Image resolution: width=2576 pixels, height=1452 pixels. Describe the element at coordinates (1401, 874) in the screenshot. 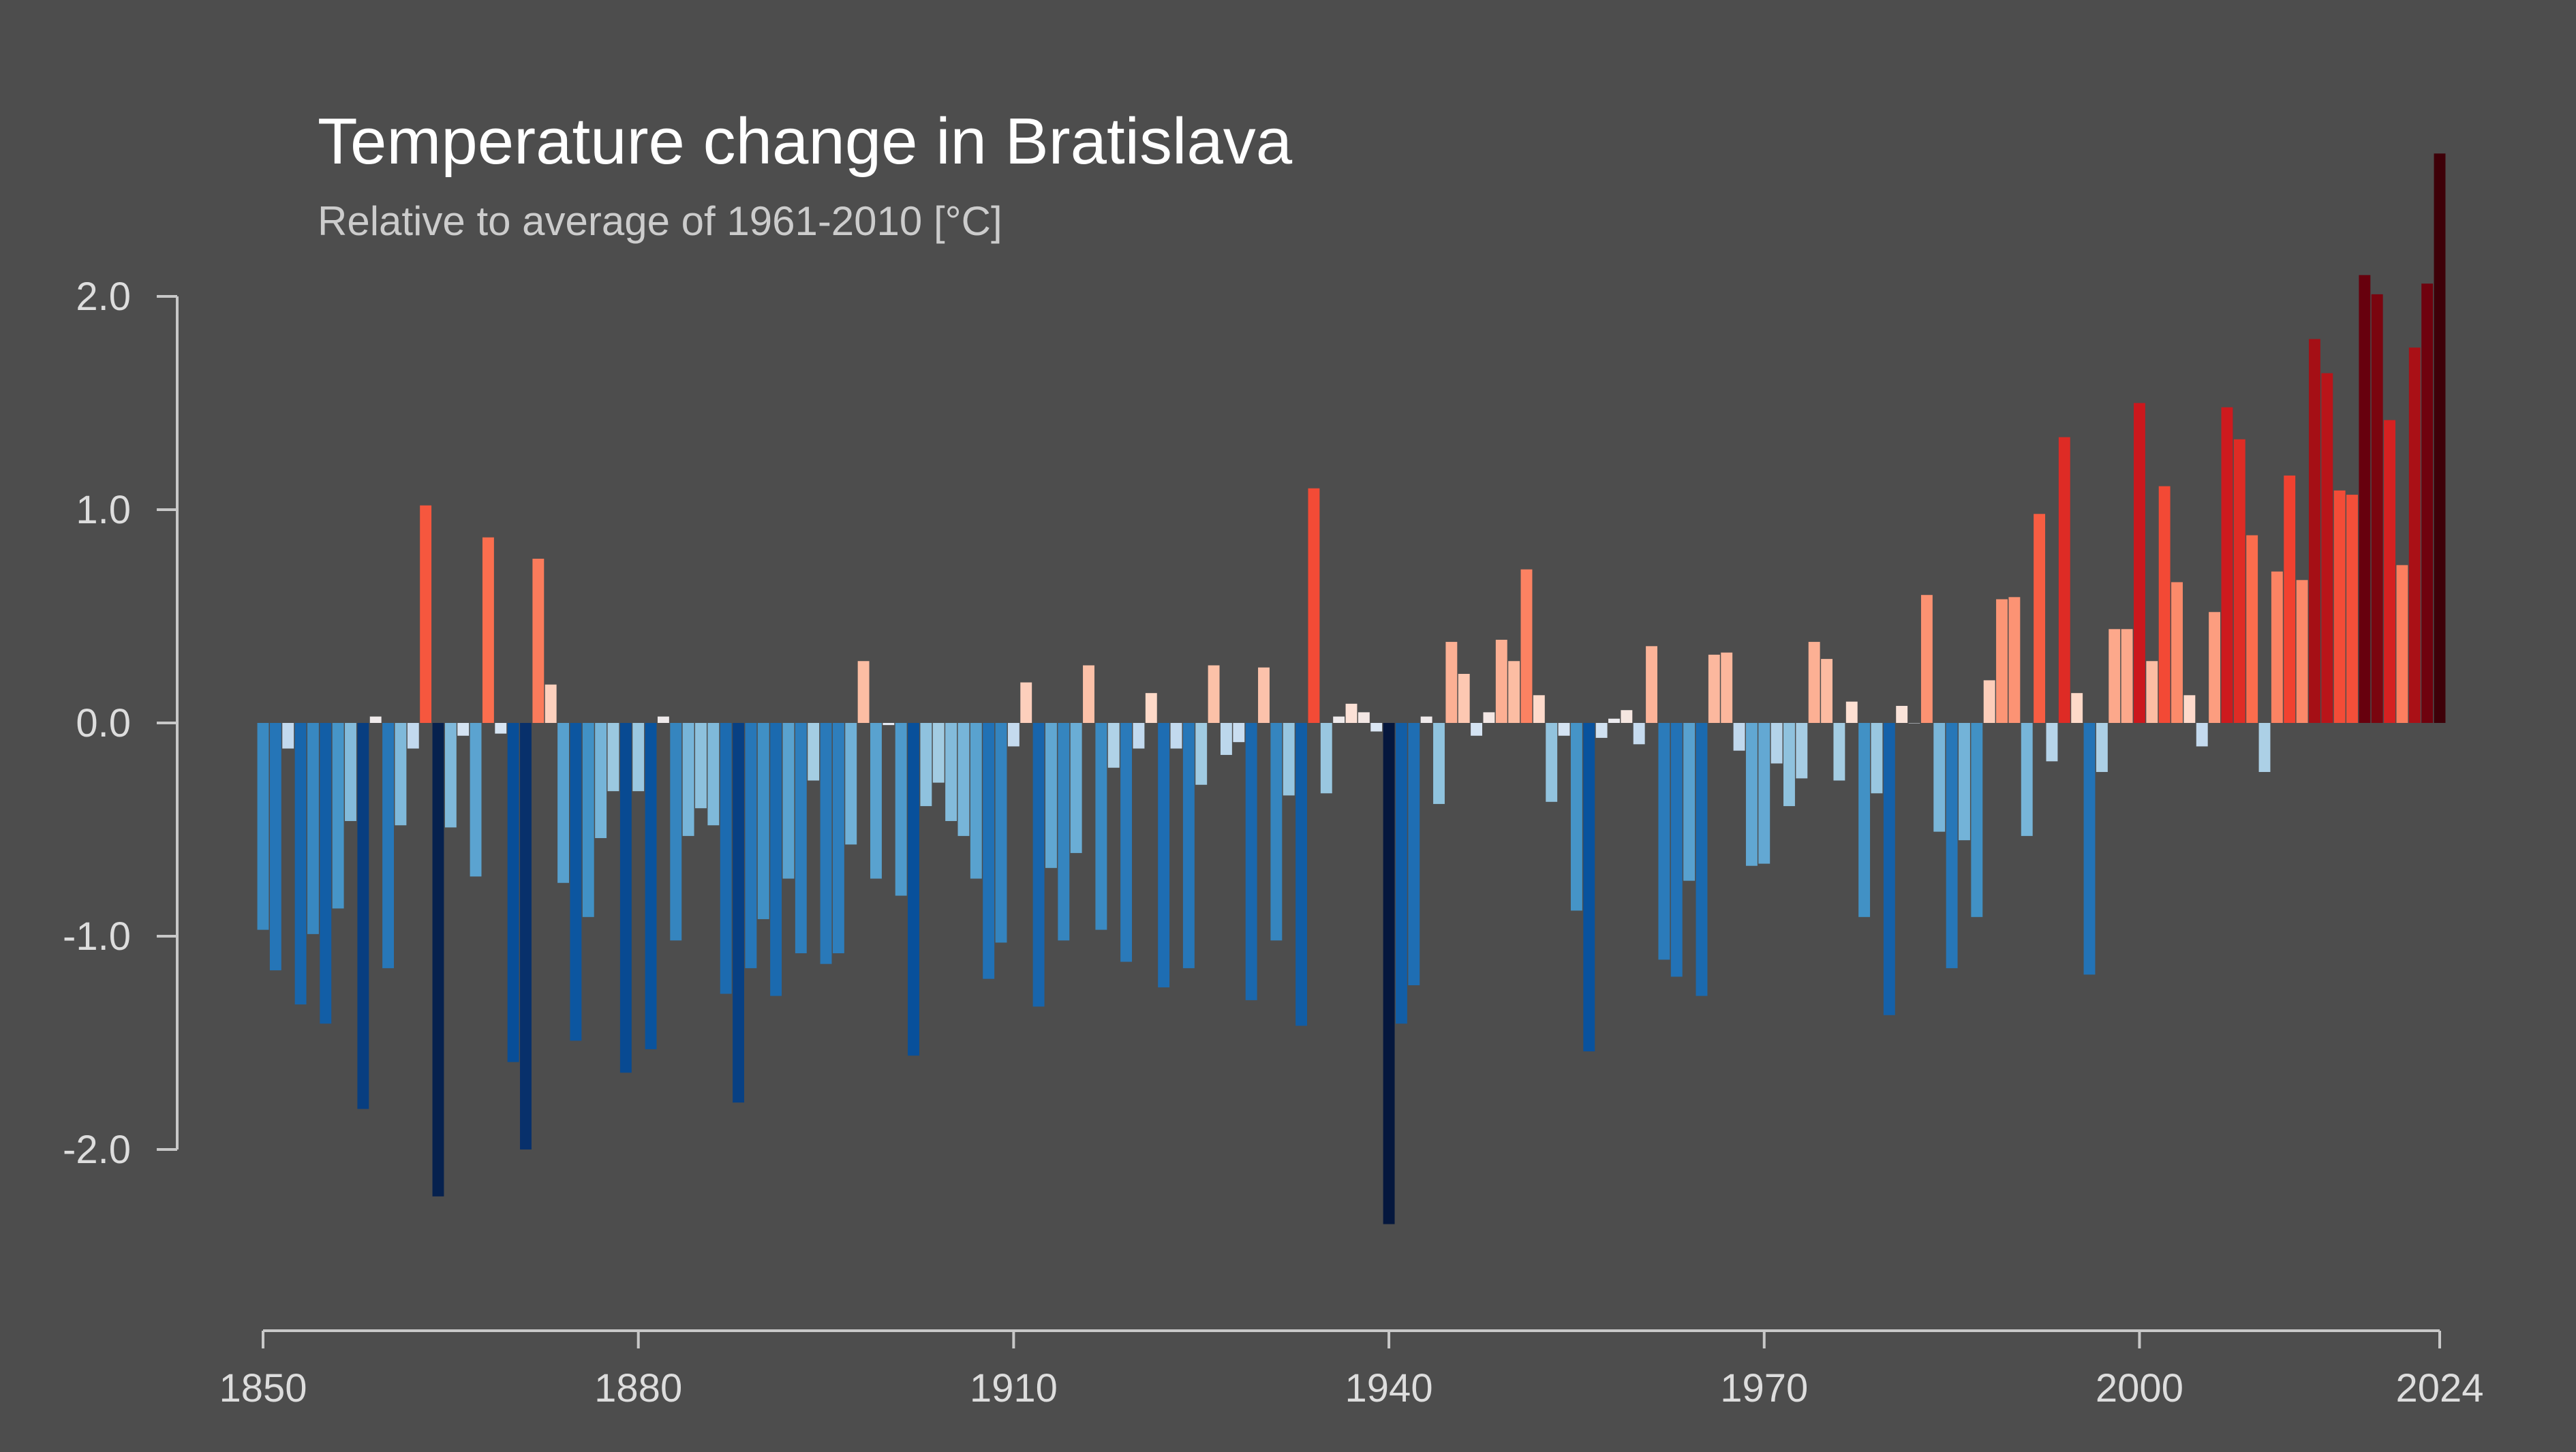

I see `bar-1941` at that location.